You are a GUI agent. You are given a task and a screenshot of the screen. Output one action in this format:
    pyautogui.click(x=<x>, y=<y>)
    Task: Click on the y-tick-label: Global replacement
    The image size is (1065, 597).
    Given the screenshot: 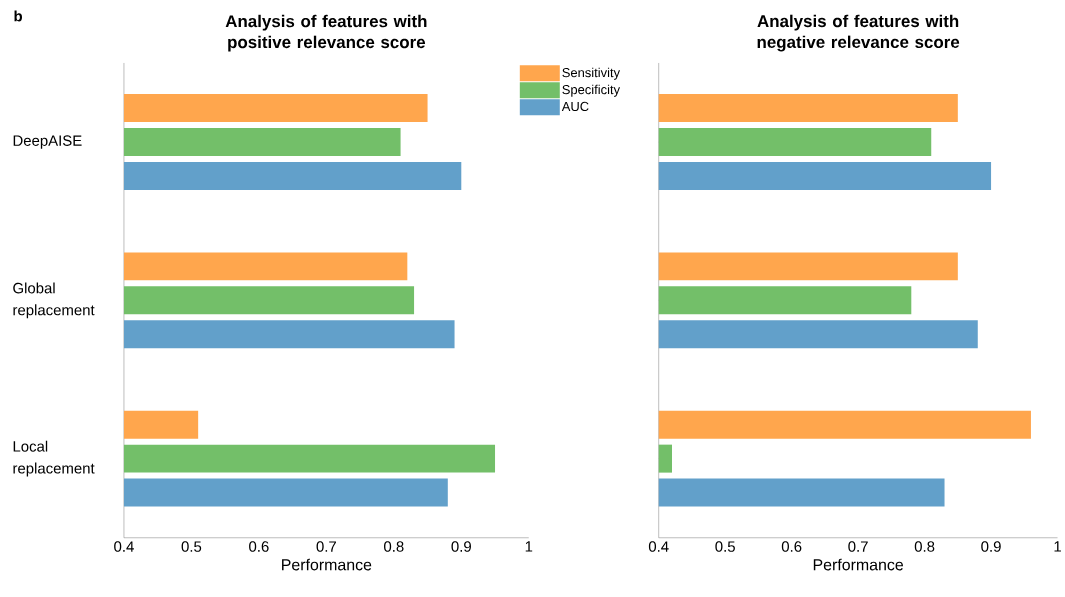 What is the action you would take?
    pyautogui.click(x=54, y=300)
    